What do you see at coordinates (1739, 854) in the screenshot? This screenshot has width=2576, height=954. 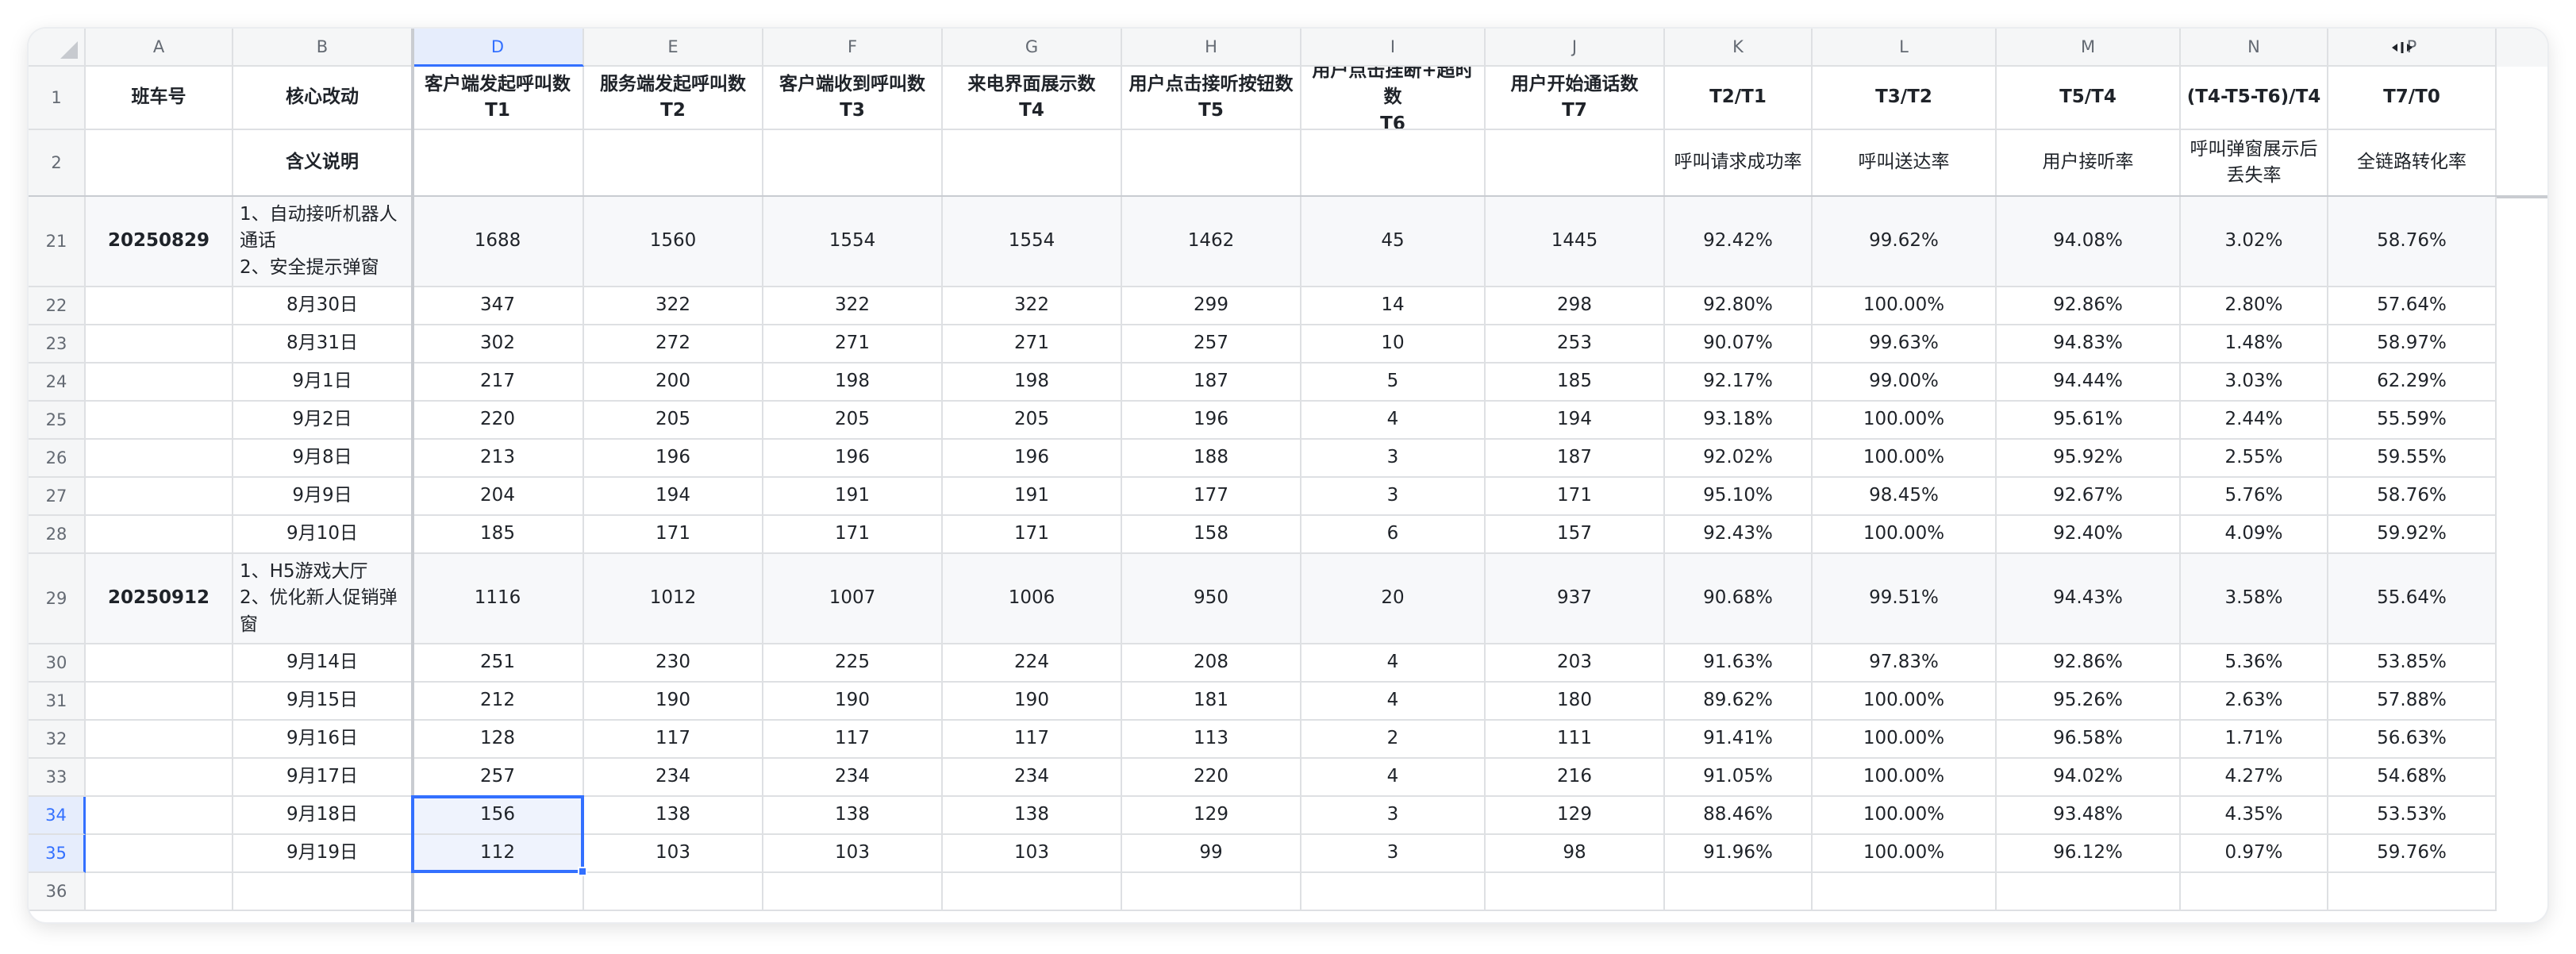 I see `data-cell: 91.96%` at bounding box center [1739, 854].